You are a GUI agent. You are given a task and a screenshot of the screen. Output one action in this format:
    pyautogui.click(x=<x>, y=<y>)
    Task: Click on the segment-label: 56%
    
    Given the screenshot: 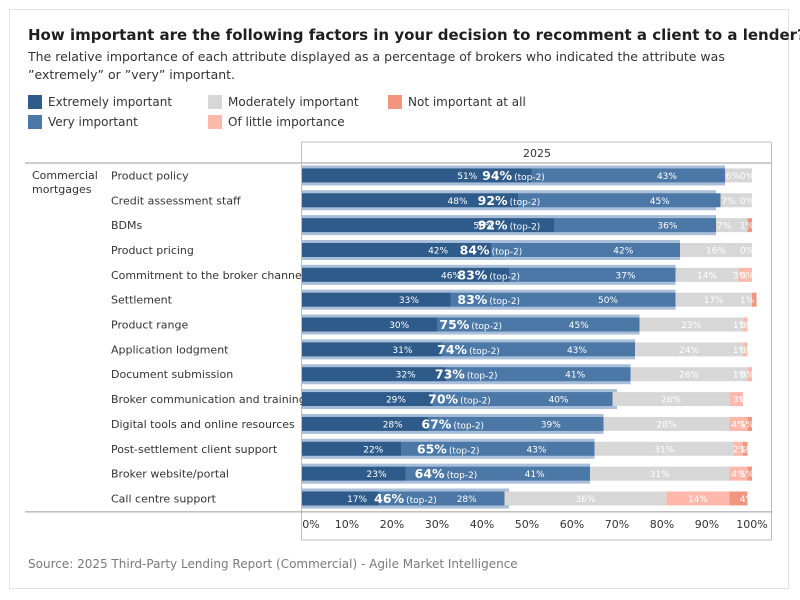 What is the action you would take?
    pyautogui.click(x=483, y=227)
    